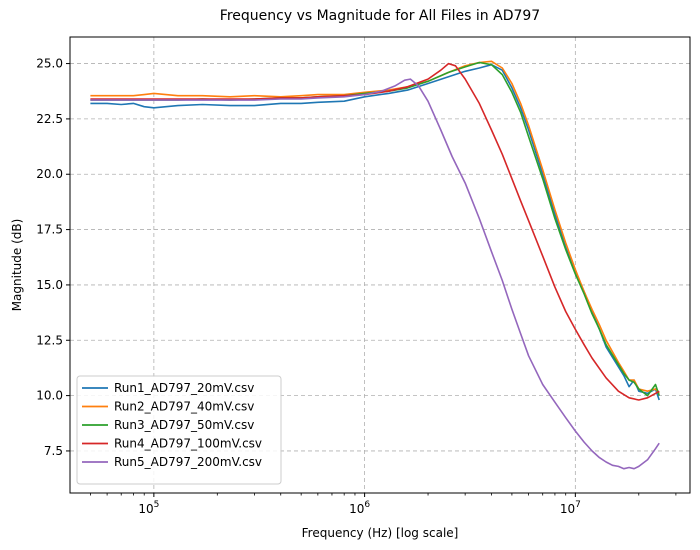  I want to click on legend-label: Run2_AD797_40mV.csv, so click(184, 407).